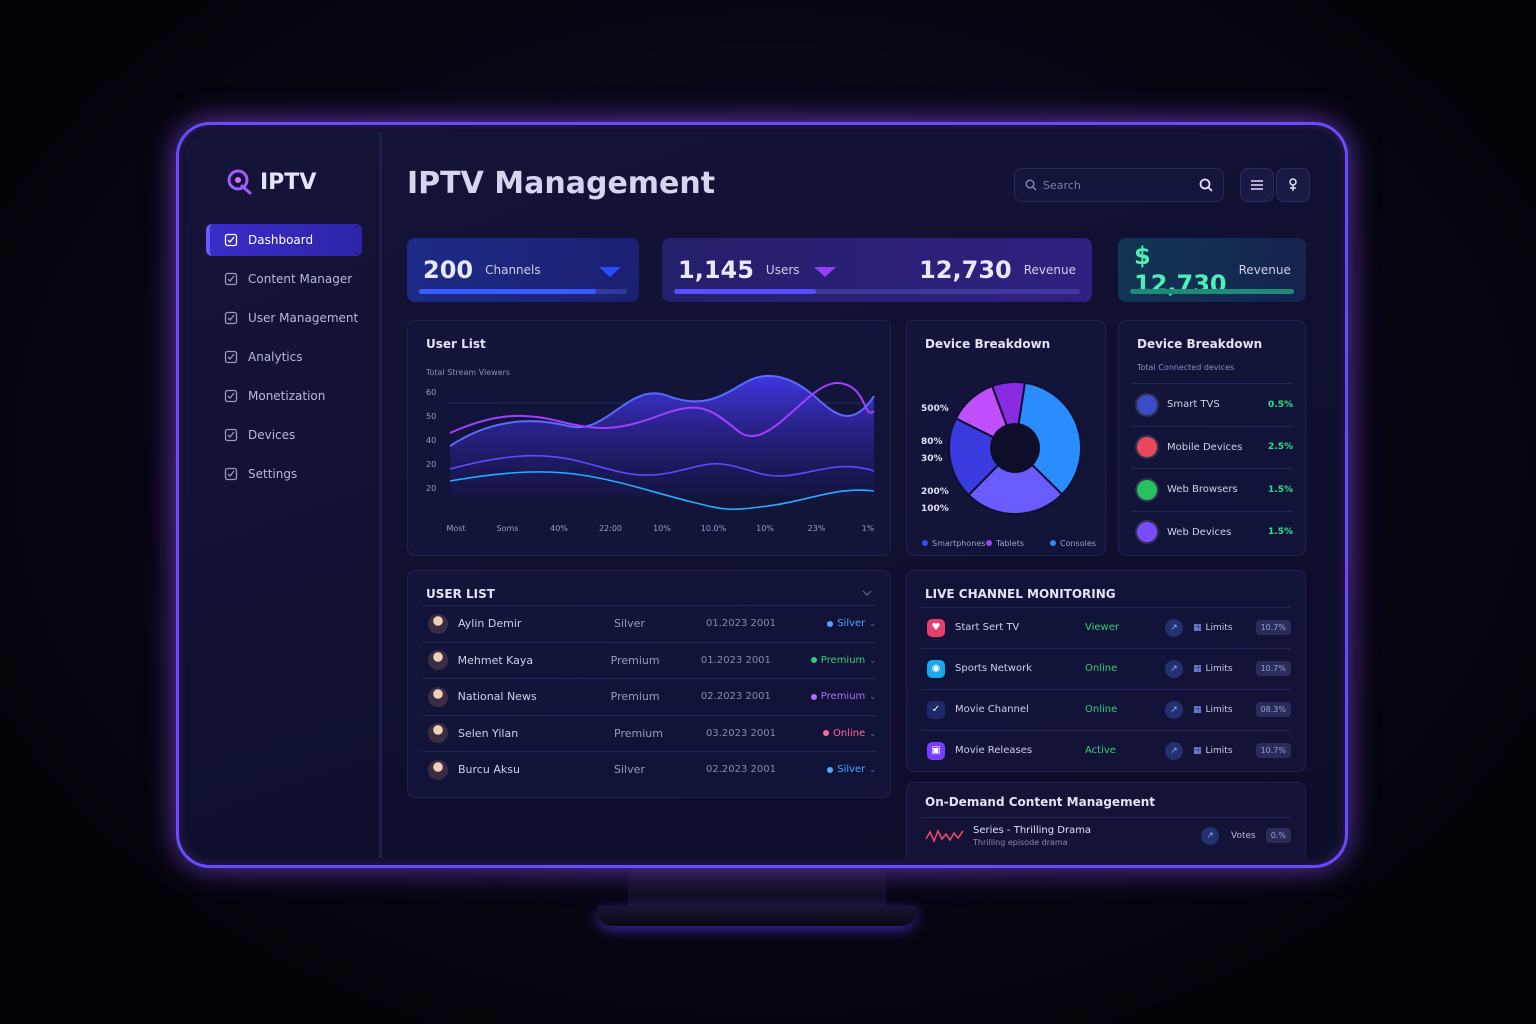  What do you see at coordinates (284, 318) in the screenshot?
I see `sidebar-item-user-management: User Management` at bounding box center [284, 318].